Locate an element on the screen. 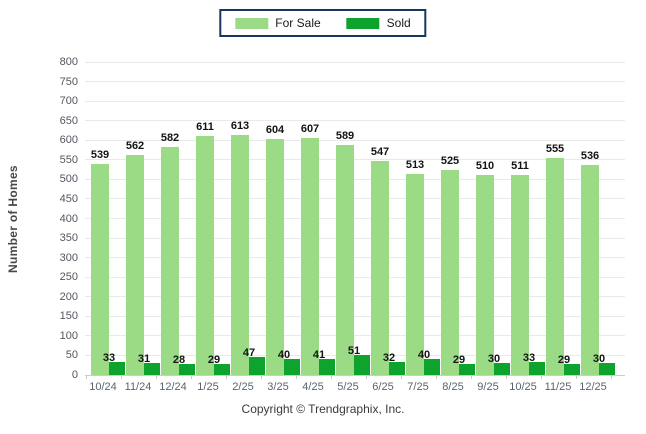 This screenshot has width=646, height=434. copyright-text: Copyright © Trendgraphix, Inc. is located at coordinates (323, 409).